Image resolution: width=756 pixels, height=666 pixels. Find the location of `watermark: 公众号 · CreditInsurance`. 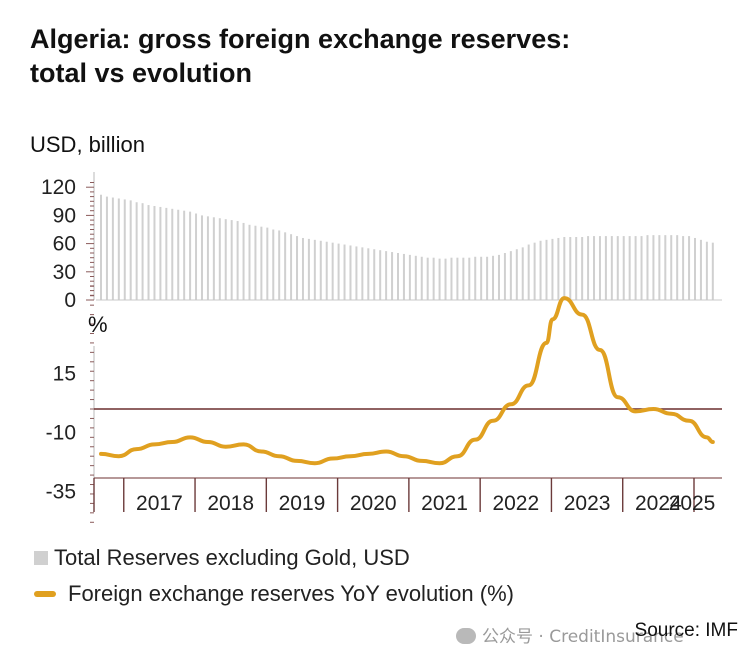

watermark: 公众号 · CreditInsurance is located at coordinates (570, 634).